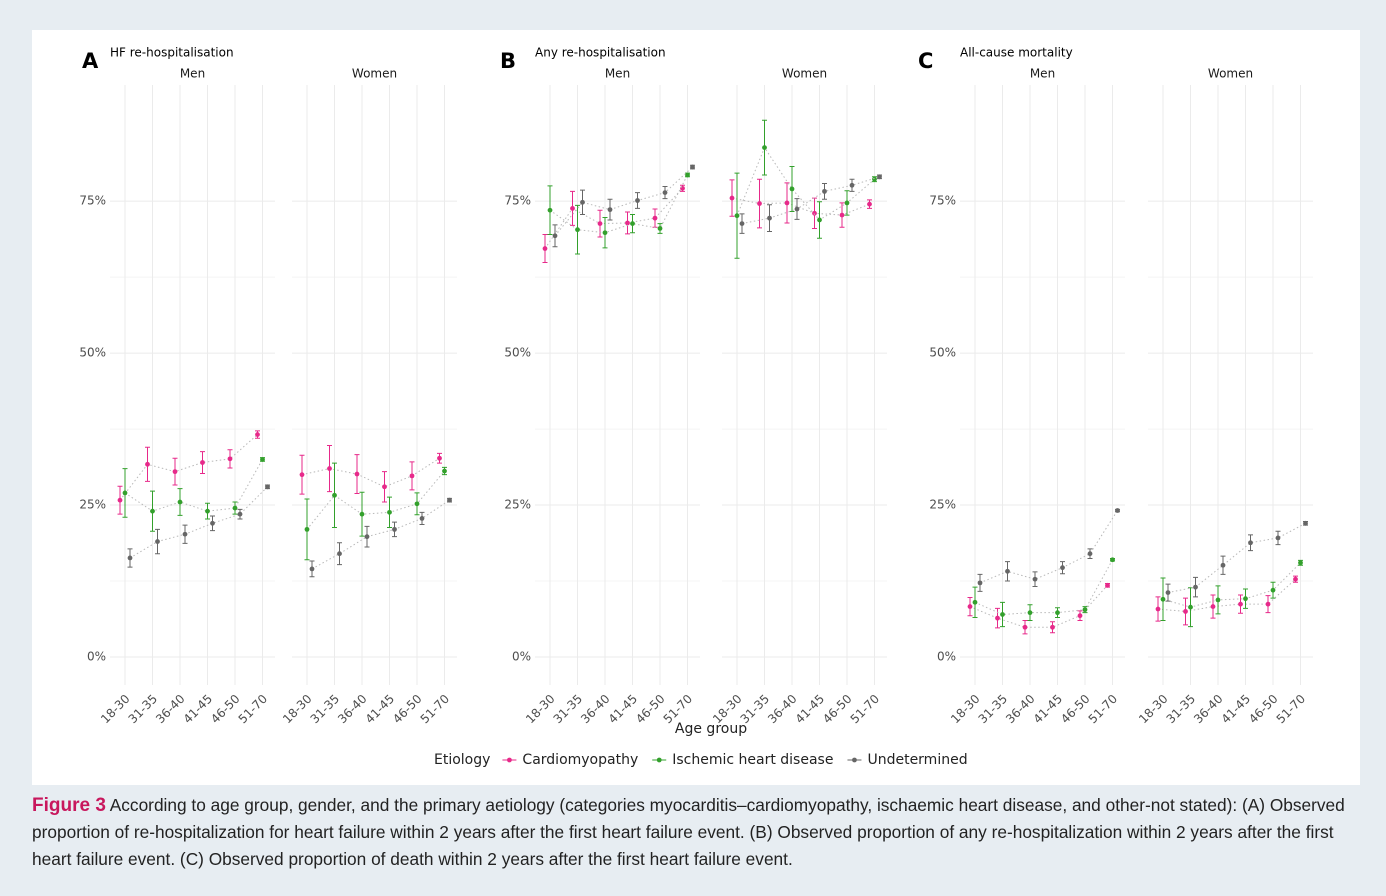 The width and height of the screenshot is (1386, 896). What do you see at coordinates (172, 53) in the screenshot?
I see `panel-title: HF re-hospitalisation` at bounding box center [172, 53].